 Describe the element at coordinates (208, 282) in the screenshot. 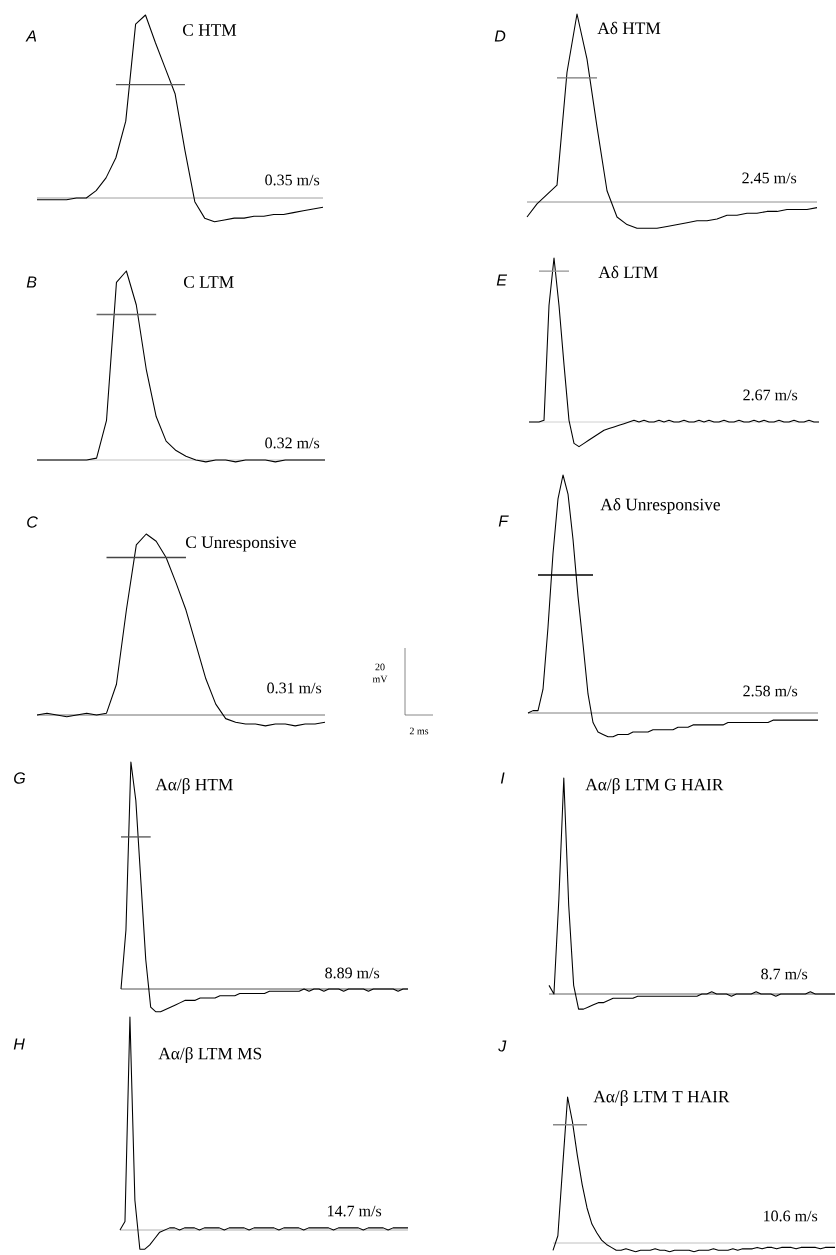

I see `chart-title: C LTM` at that location.